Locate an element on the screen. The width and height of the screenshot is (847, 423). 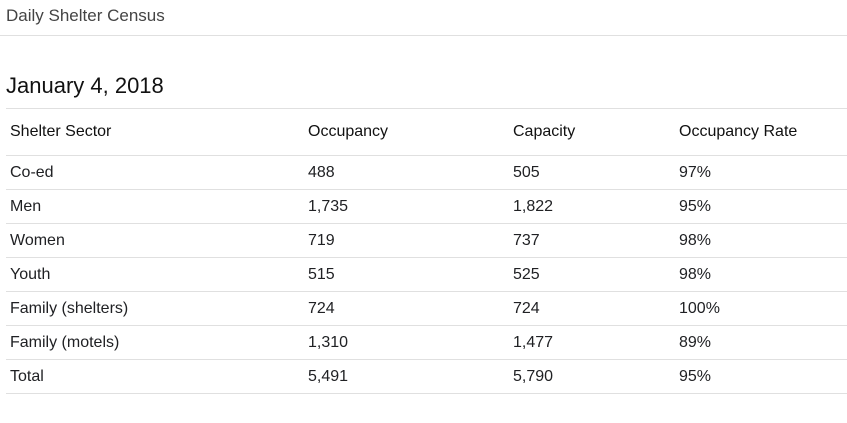
cell-occupancy: 1,735 is located at coordinates (406, 206).